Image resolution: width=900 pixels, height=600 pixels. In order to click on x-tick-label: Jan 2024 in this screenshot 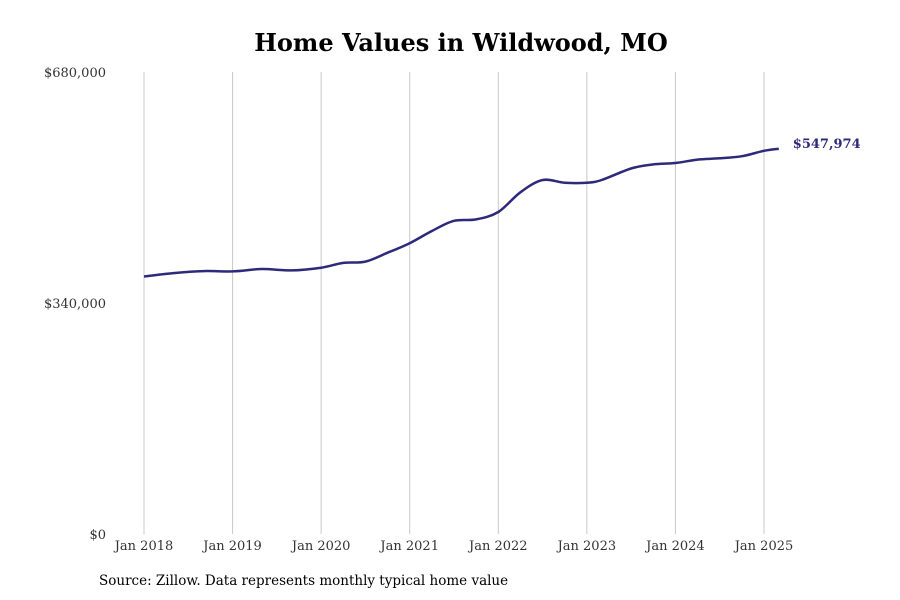, I will do `click(674, 546)`.